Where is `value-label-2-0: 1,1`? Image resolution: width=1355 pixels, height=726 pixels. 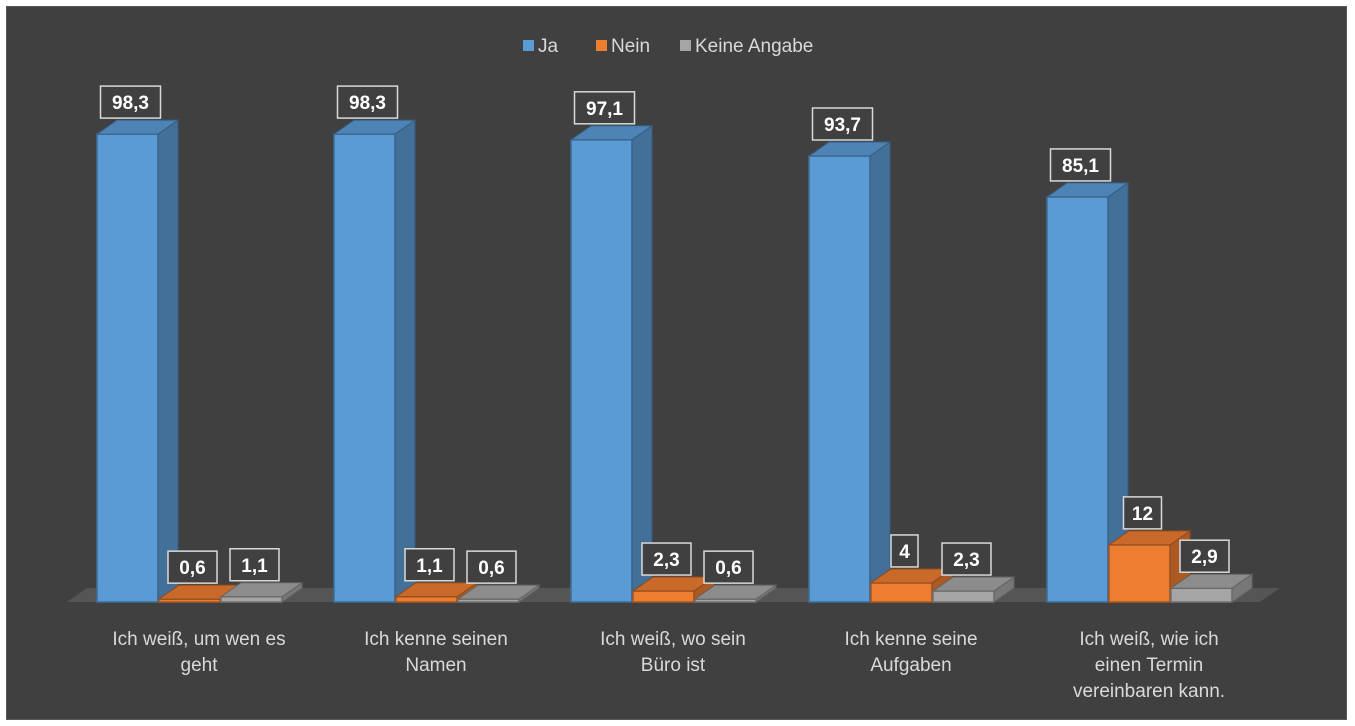
value-label-2-0: 1,1 is located at coordinates (254, 565).